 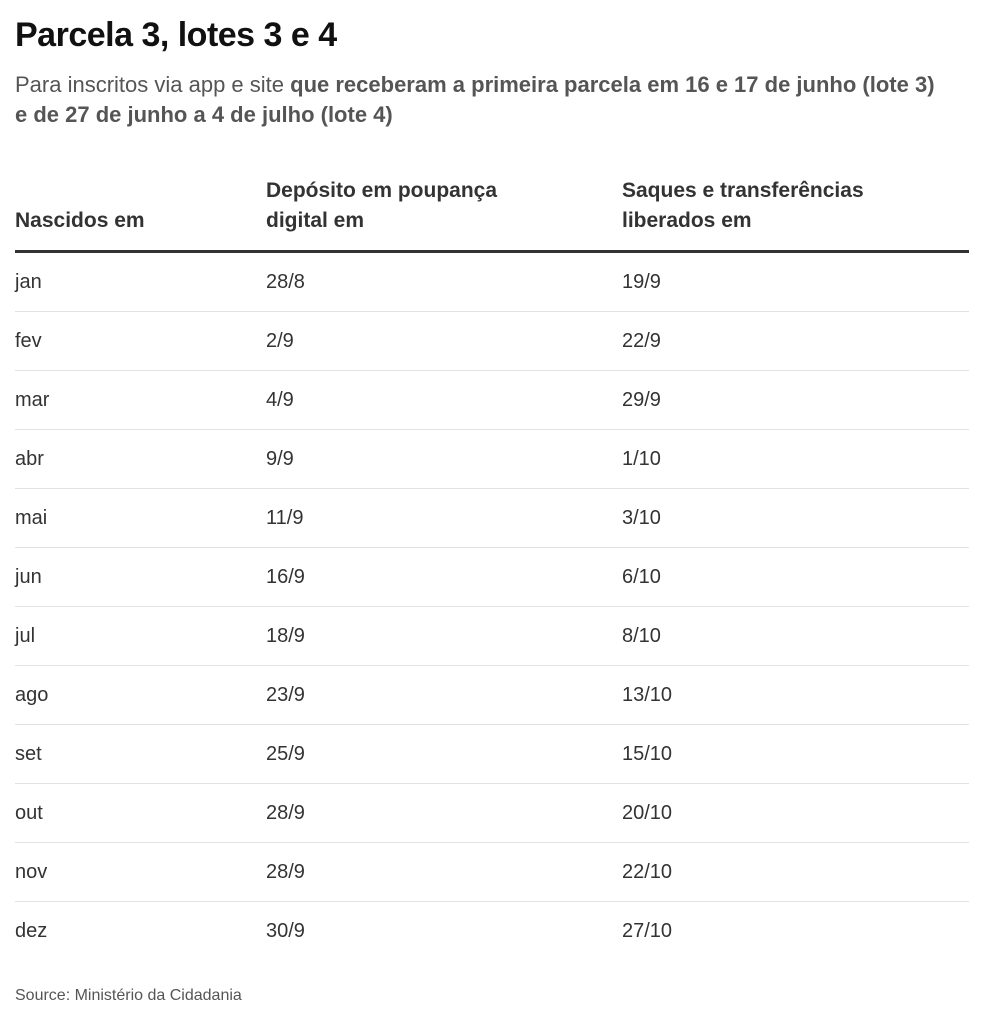 What do you see at coordinates (140, 400) in the screenshot?
I see `cell-month: mar` at bounding box center [140, 400].